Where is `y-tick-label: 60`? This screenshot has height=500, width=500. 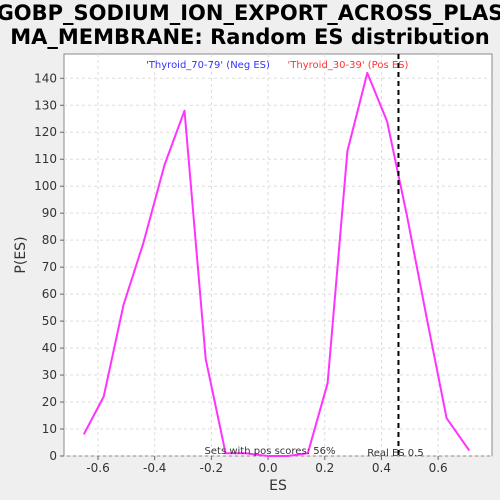
y-tick-label: 60 is located at coordinates (49, 294).